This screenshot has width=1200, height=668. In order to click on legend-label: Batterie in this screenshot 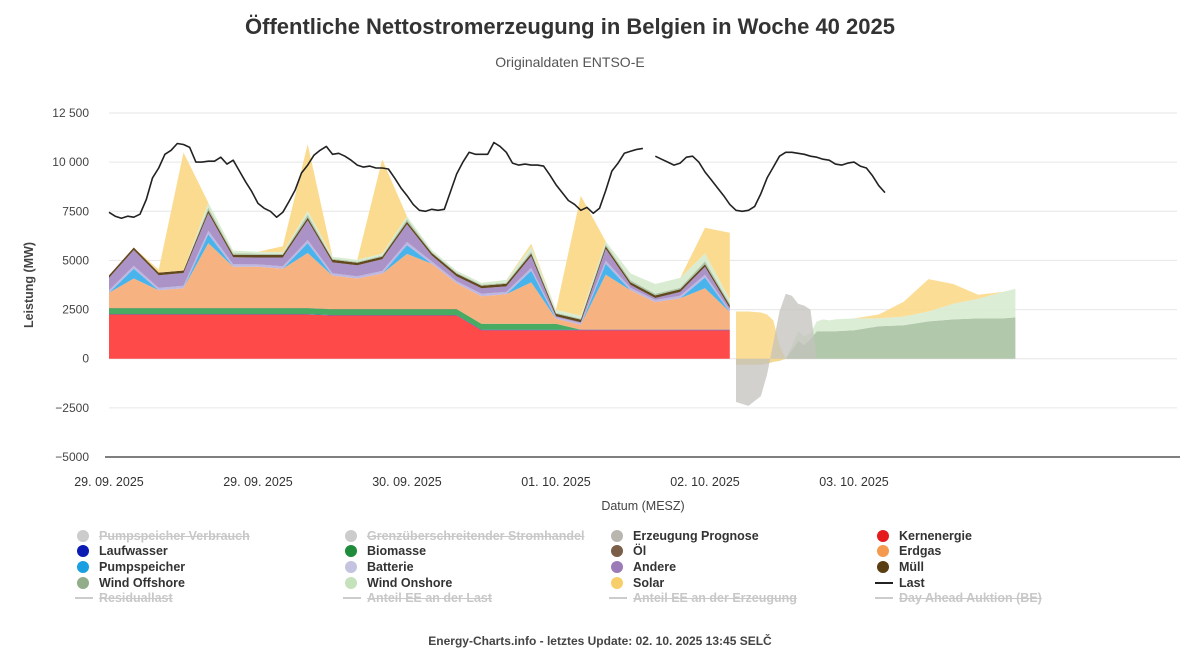, I will do `click(390, 566)`.